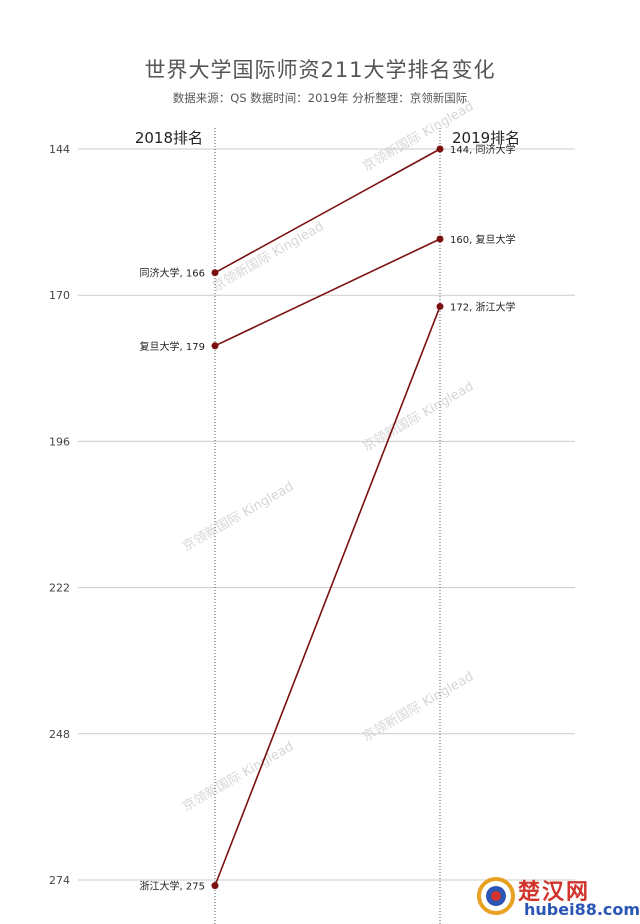 Image resolution: width=640 pixels, height=924 pixels. Describe the element at coordinates (582, 909) in the screenshot. I see `logo-text-bottom: hubei88.com` at that location.